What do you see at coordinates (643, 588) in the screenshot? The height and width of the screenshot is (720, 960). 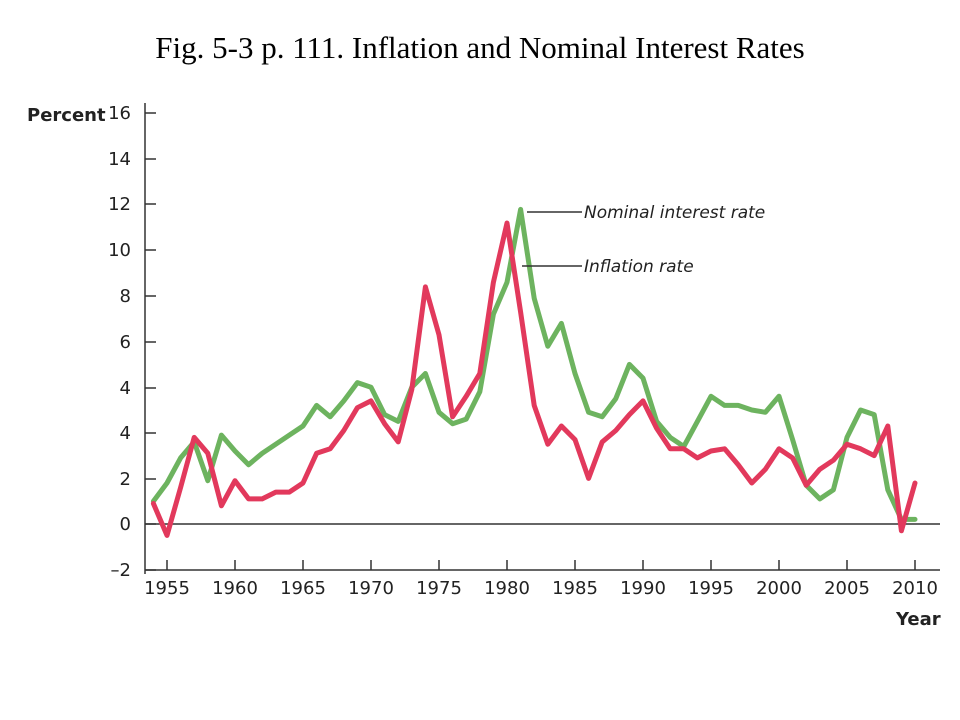 I see `x-tick-label: 1990` at bounding box center [643, 588].